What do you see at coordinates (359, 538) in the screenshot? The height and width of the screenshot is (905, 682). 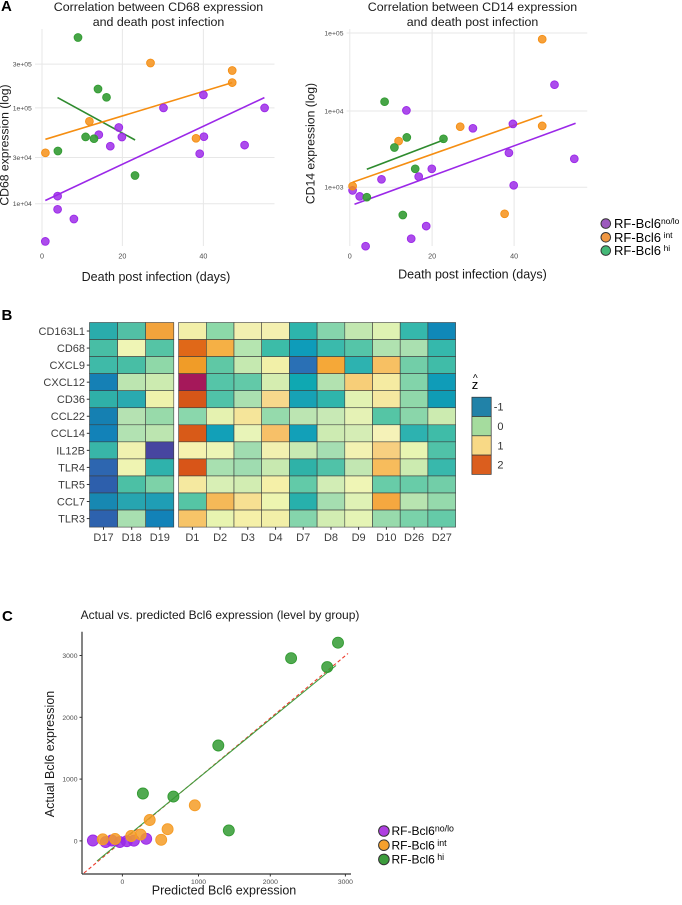 I see `svg-text: D9` at bounding box center [359, 538].